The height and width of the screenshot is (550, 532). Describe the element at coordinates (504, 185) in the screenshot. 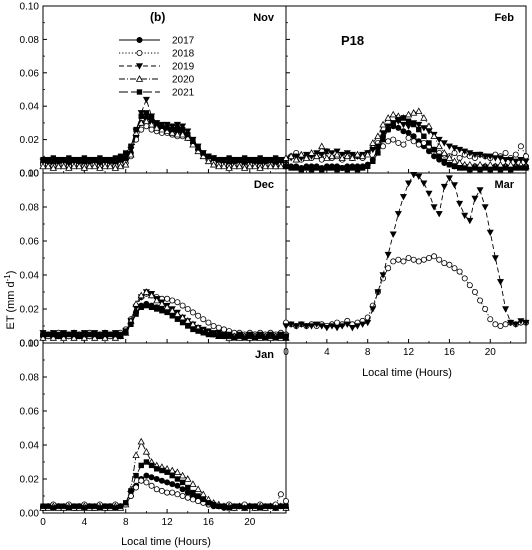

I see `month-label: Mar` at that location.